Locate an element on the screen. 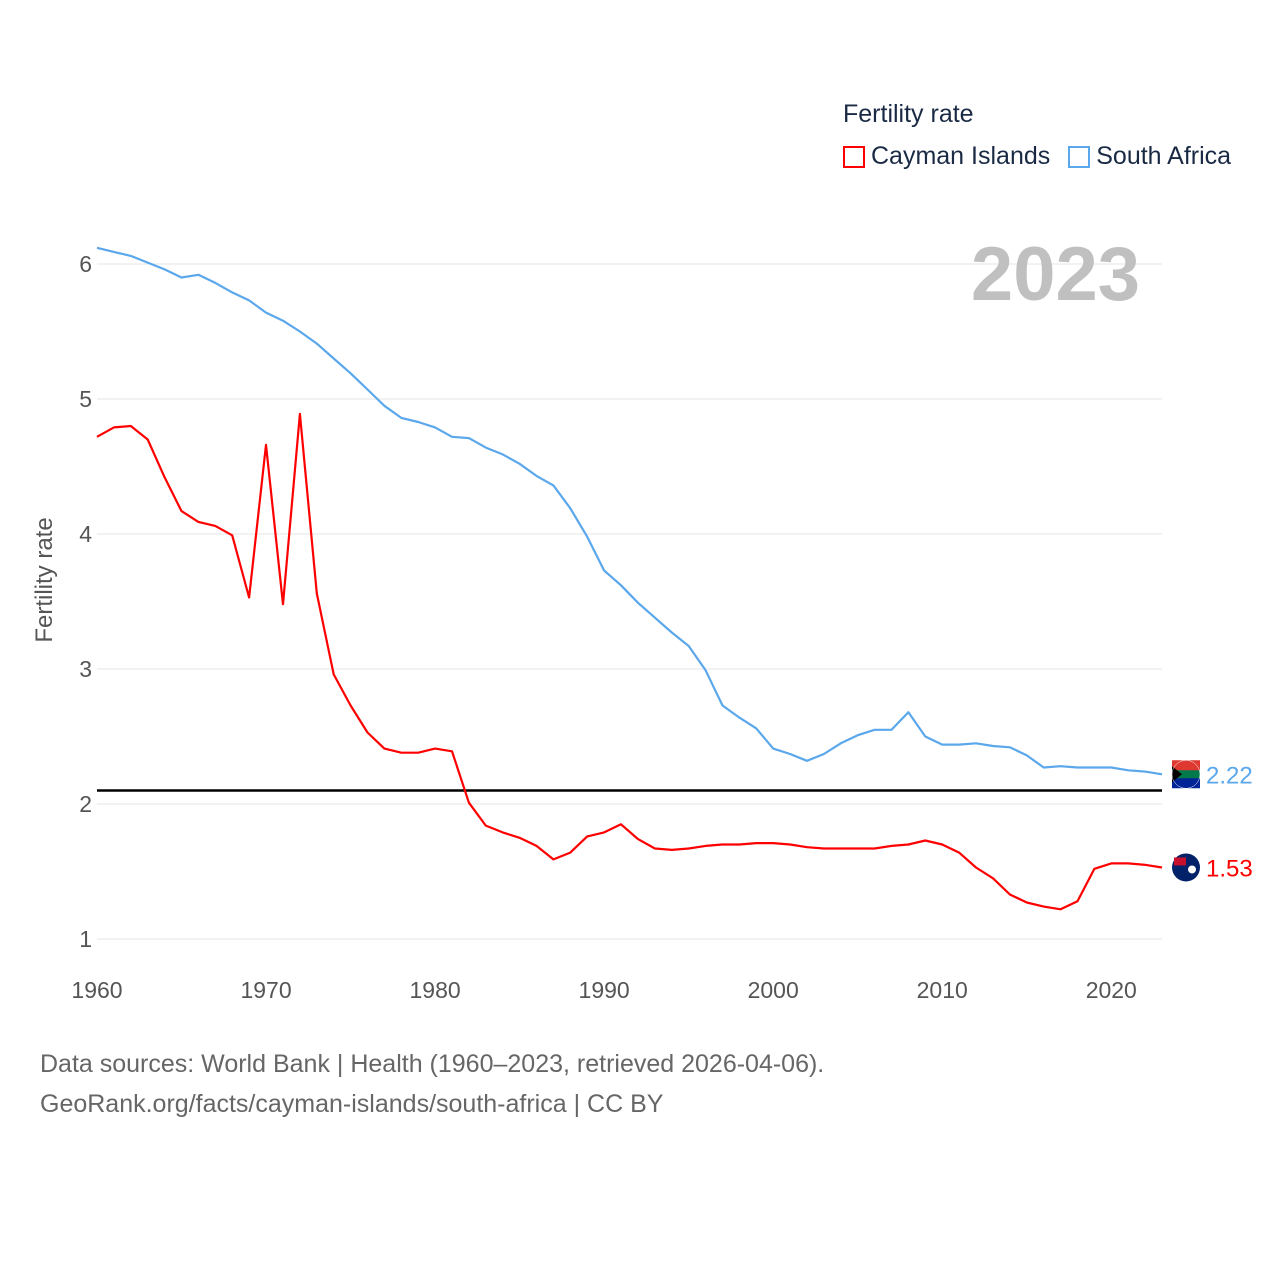 The height and width of the screenshot is (1280, 1280). y-tick-label: 3 is located at coordinates (85, 669).